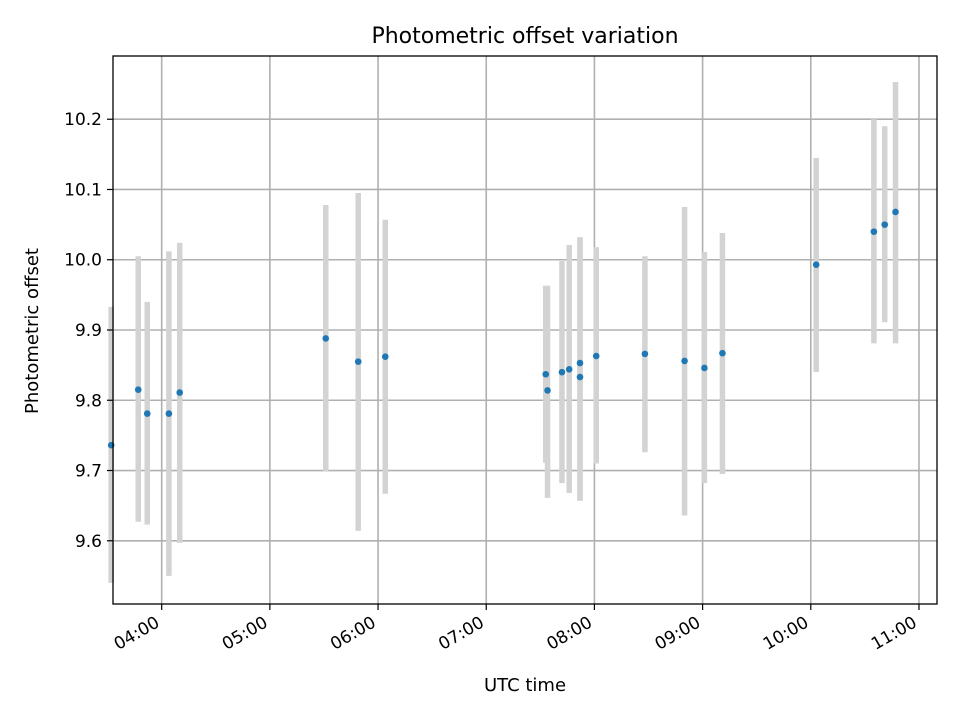 The height and width of the screenshot is (720, 960). What do you see at coordinates (525, 685) in the screenshot?
I see `x-axis-label: UTC time` at bounding box center [525, 685].